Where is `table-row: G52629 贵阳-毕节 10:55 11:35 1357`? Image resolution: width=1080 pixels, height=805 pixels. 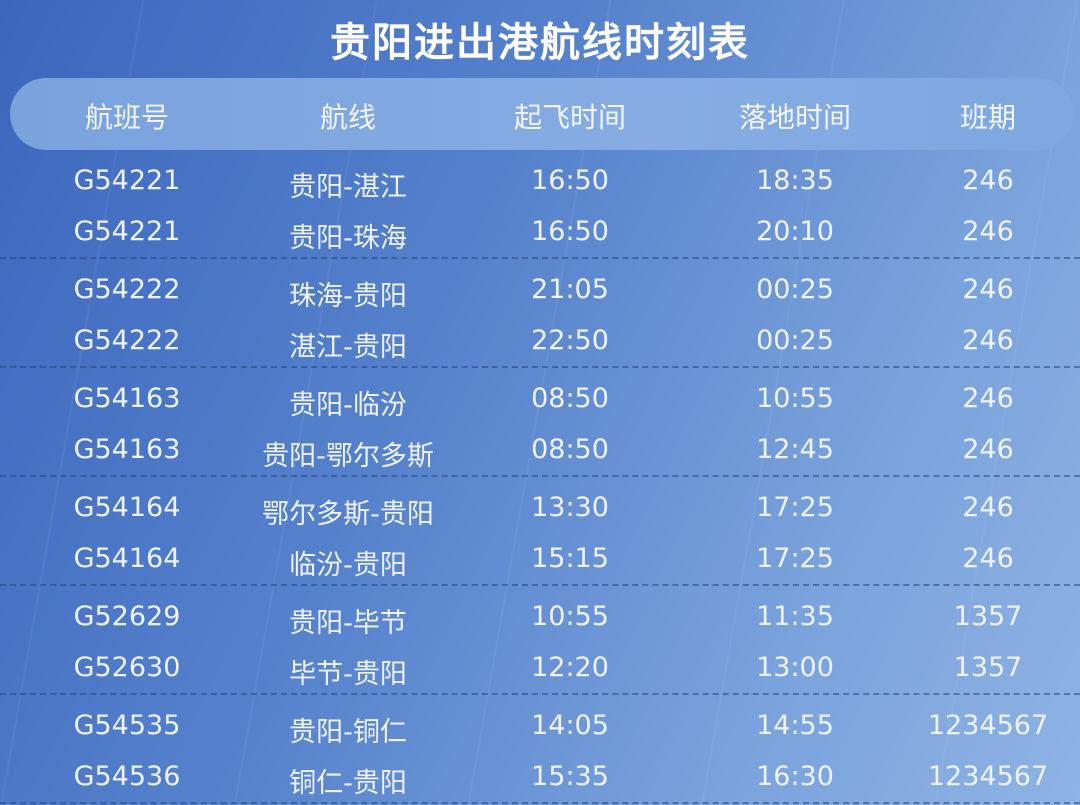
table-row: G52629 贵阳-毕节 10:55 11:35 1357 is located at coordinates (540, 616).